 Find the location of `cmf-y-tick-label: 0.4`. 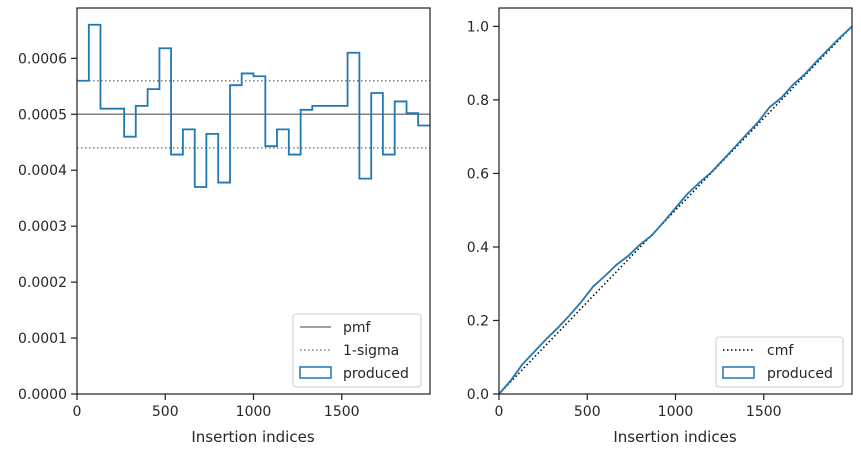

cmf-y-tick-label: 0.4 is located at coordinates (478, 248).